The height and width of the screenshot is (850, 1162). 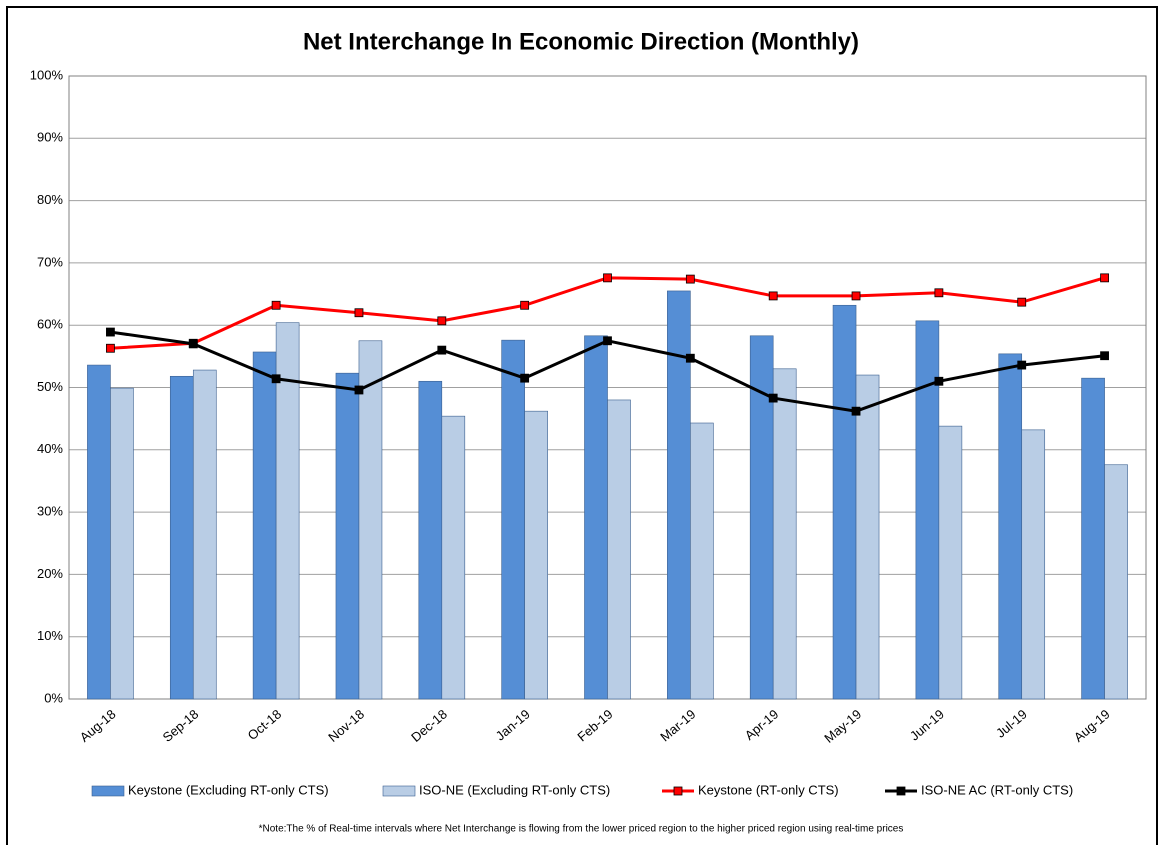 I want to click on y-tick-label: 50%, so click(x=50, y=386).